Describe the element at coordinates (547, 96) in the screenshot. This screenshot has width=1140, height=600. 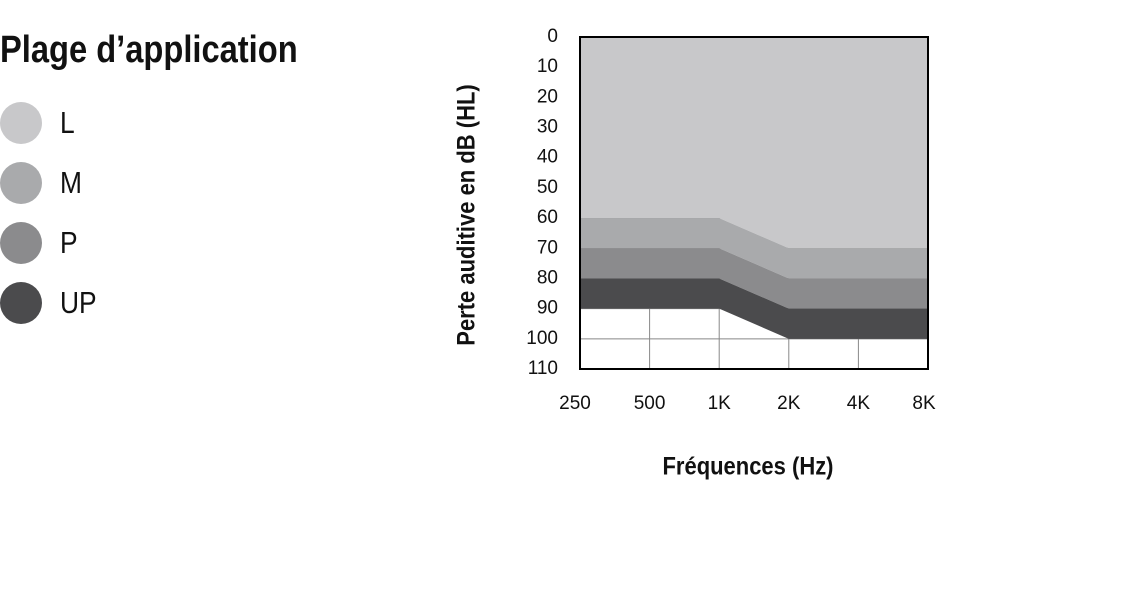
I see `y-tick-label: 20` at that location.